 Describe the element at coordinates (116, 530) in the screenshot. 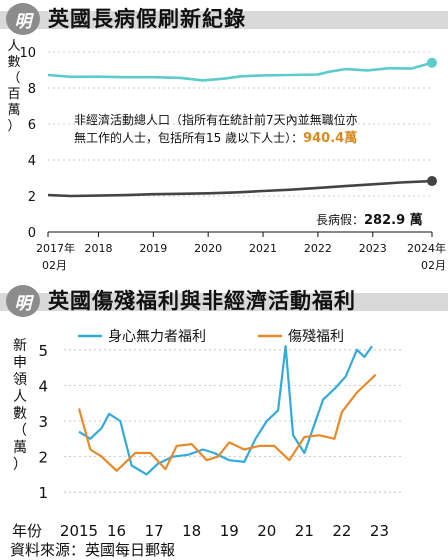

I see `x-tick-label: 16` at that location.